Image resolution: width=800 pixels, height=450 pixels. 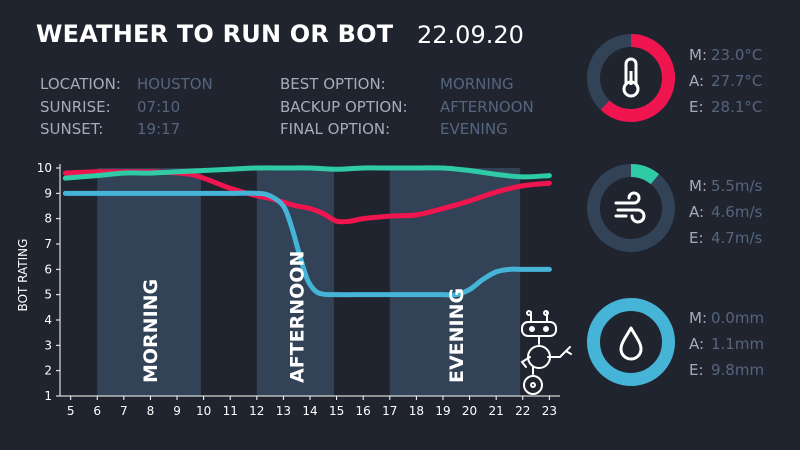 What do you see at coordinates (309, 411) in the screenshot?
I see `x-tick-label: 14` at bounding box center [309, 411].